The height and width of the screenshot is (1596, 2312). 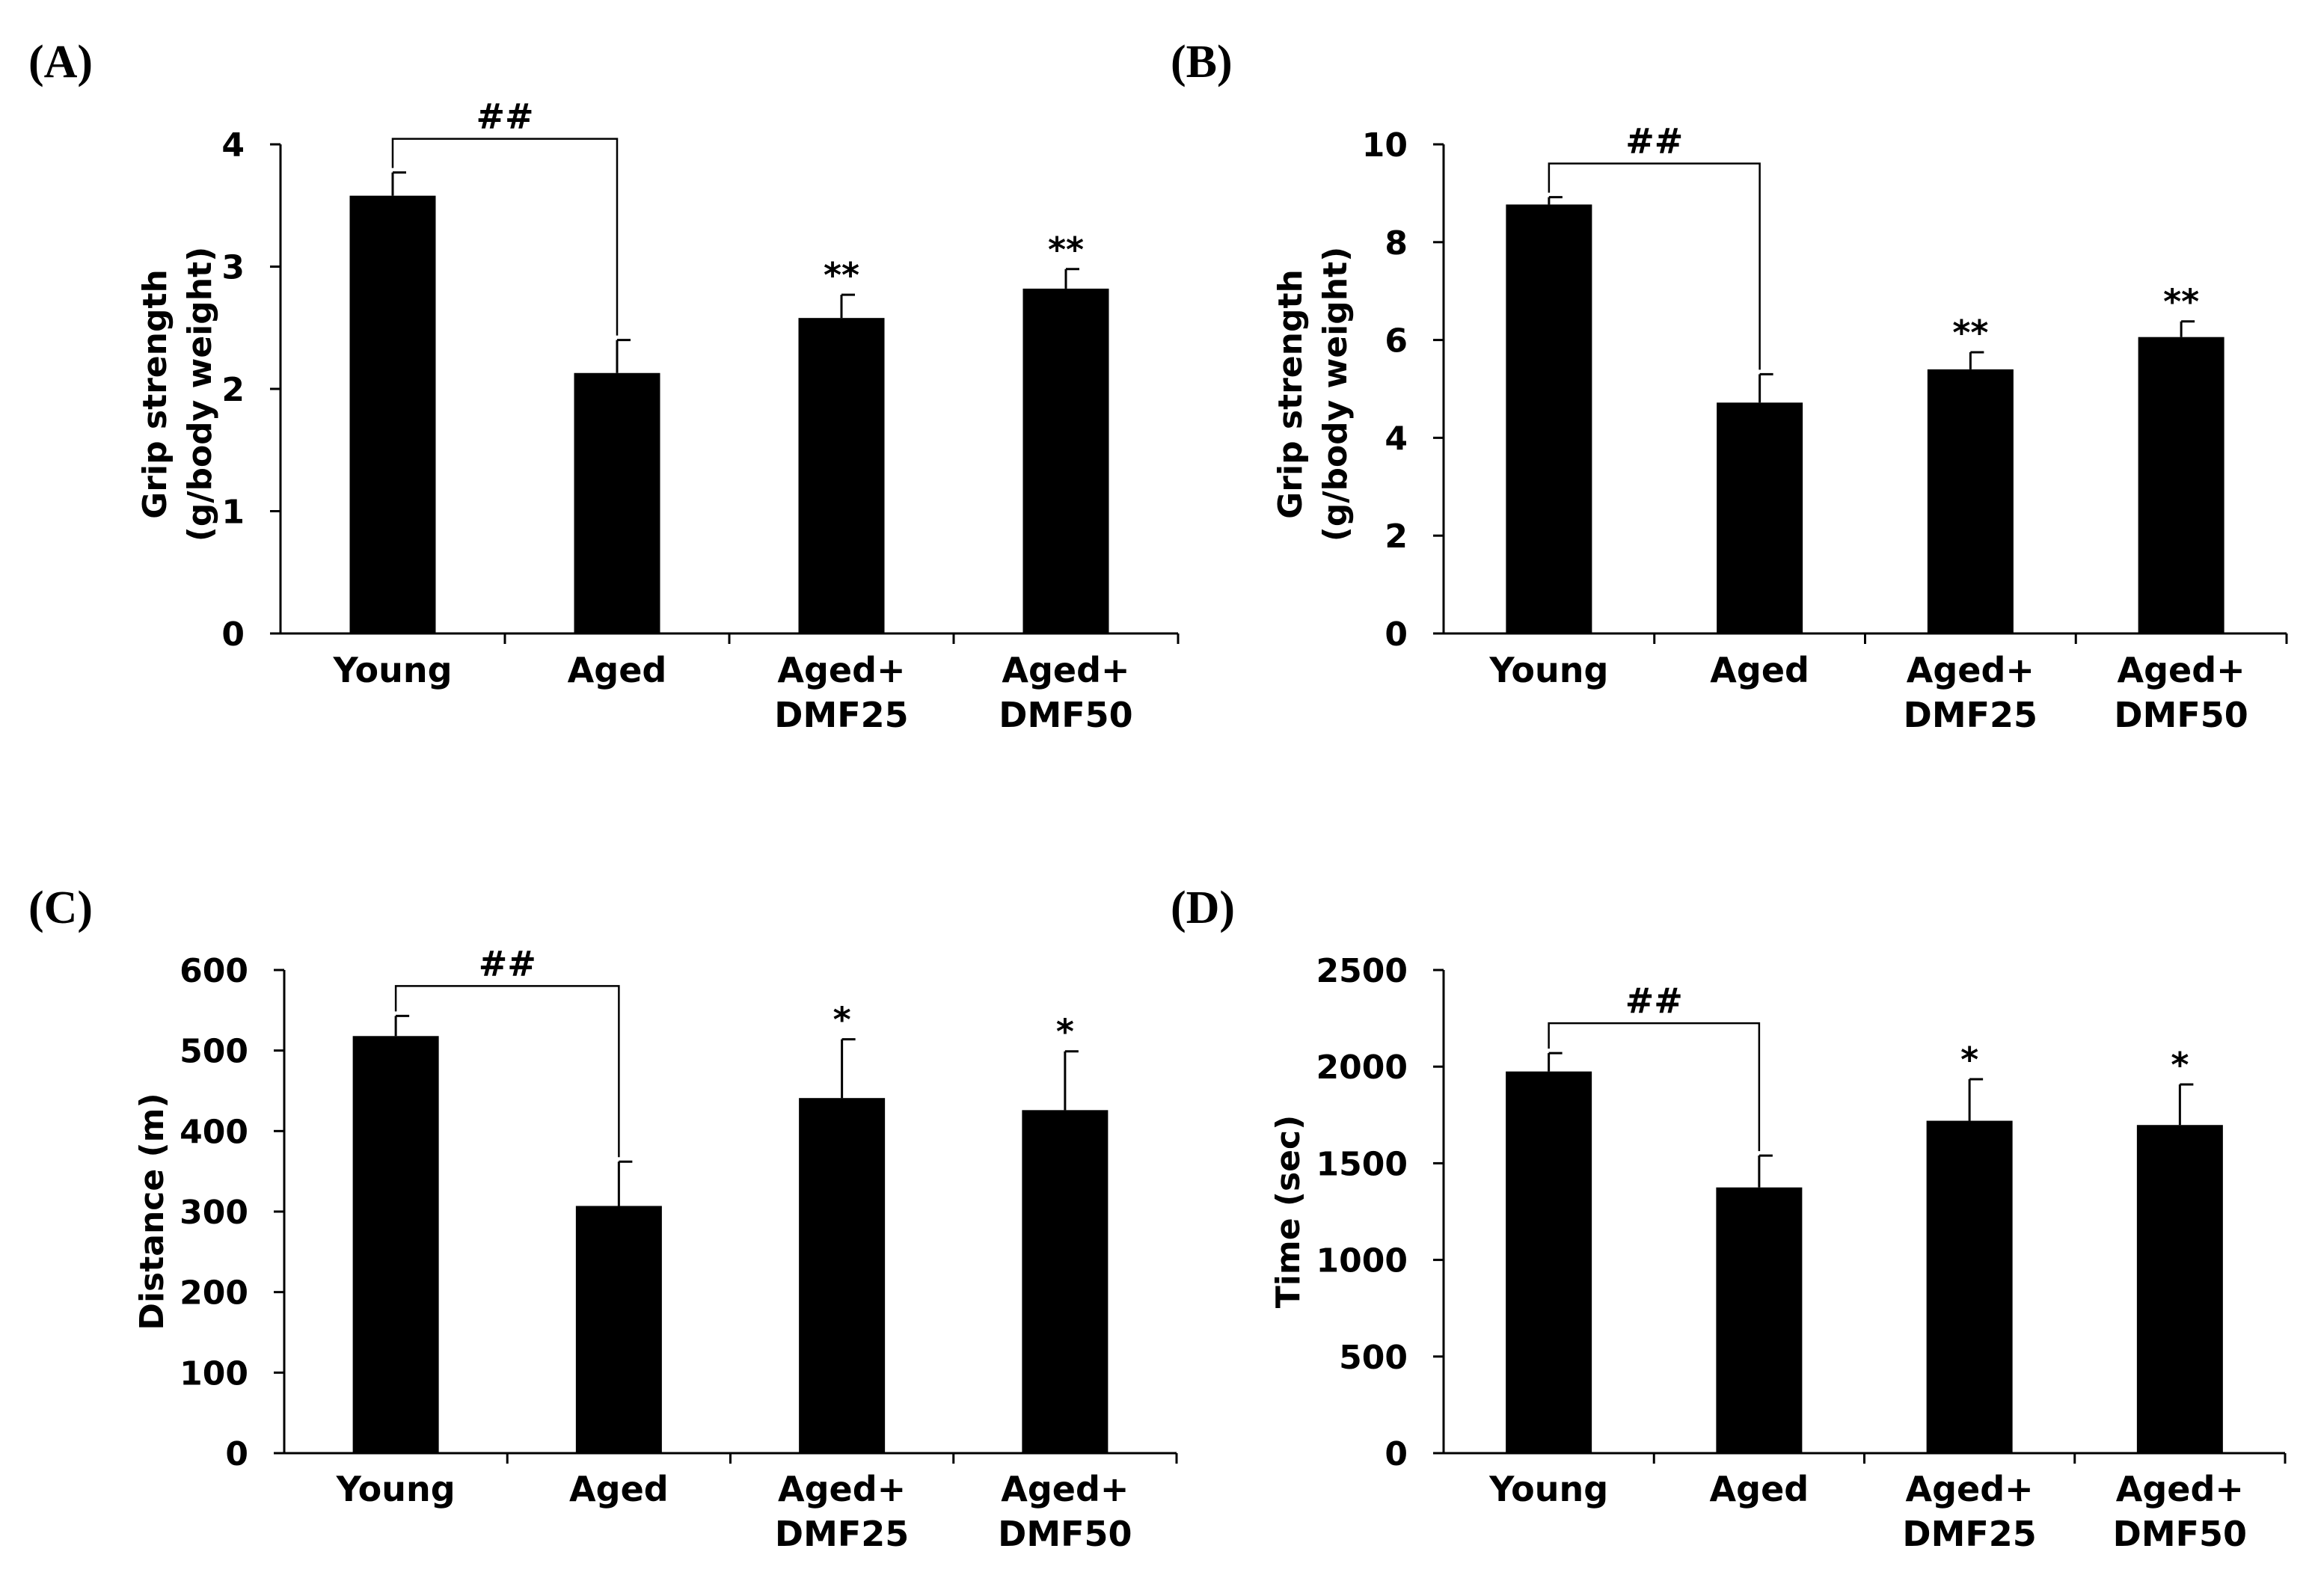 I want to click on y-tick-label: 8, so click(x=1397, y=243).